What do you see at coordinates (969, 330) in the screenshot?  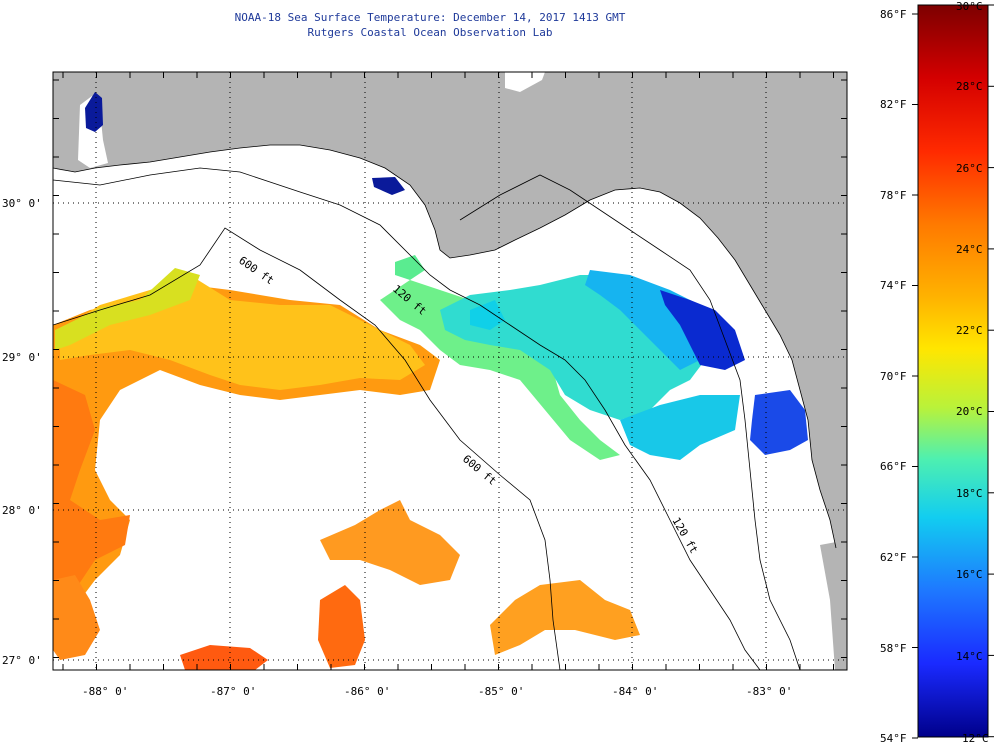 I see `colorbar-c-label: 22°C` at bounding box center [969, 330].